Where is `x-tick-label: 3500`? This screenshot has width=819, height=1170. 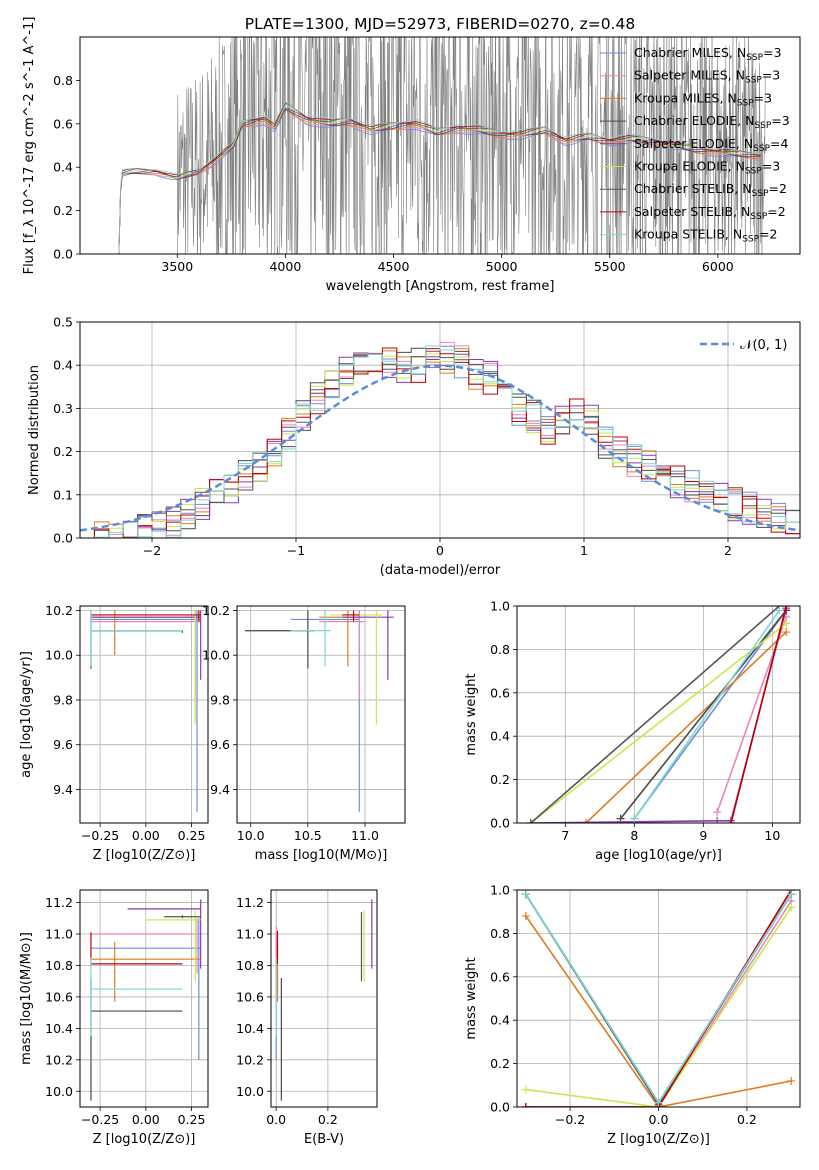
x-tick-label: 3500 is located at coordinates (177, 266).